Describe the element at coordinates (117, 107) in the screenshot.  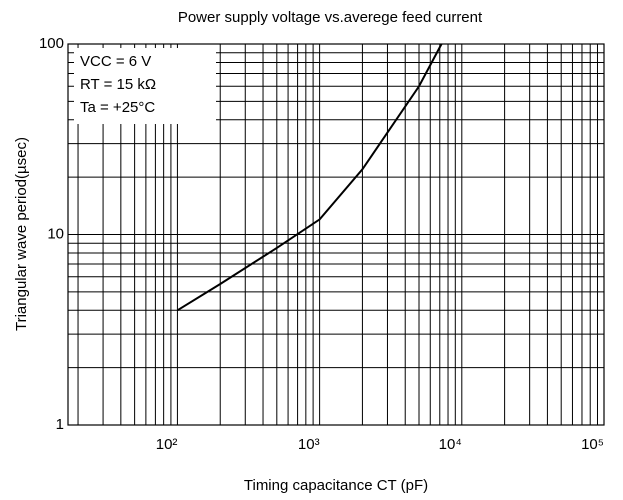
I see `annotation: Ta = +25°C` at that location.